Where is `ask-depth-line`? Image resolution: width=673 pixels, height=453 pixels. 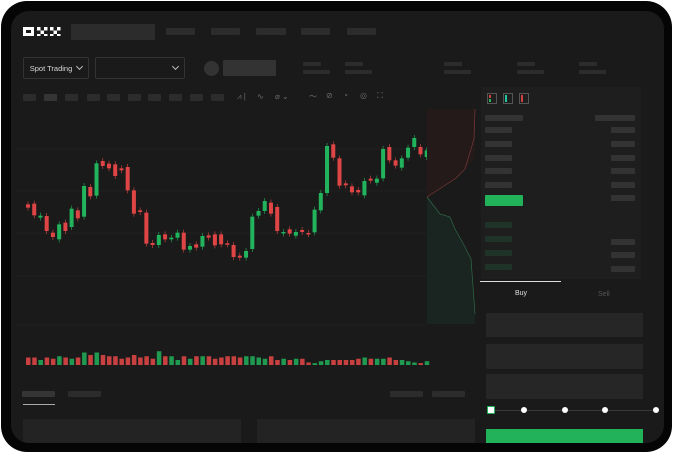
ask-depth-line is located at coordinates (451, 153).